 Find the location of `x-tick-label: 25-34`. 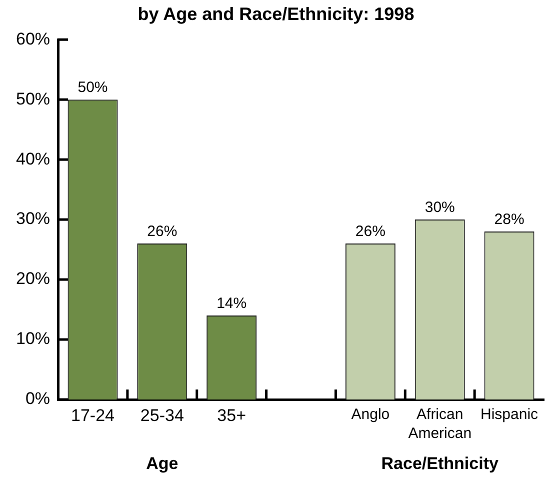

x-tick-label: 25-34 is located at coordinates (162, 415).